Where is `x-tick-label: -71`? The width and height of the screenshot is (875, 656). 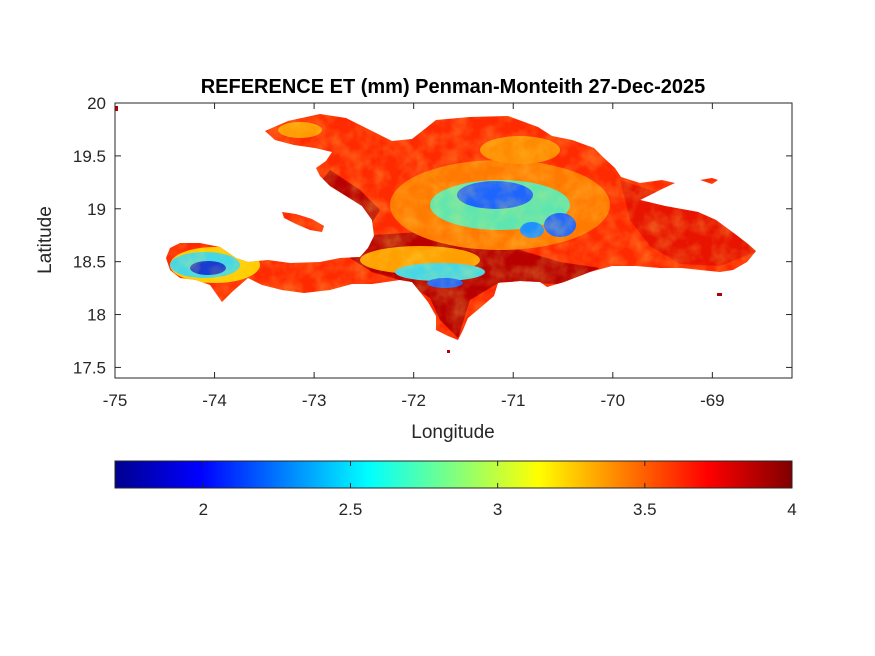
x-tick-label: -71 is located at coordinates (513, 400).